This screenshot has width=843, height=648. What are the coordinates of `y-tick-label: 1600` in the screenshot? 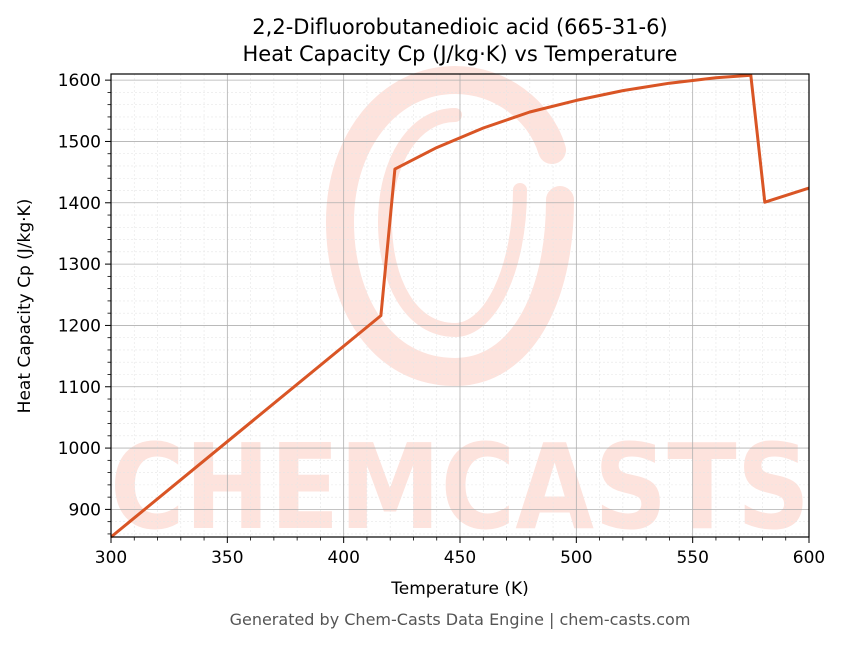 It's located at (79, 81).